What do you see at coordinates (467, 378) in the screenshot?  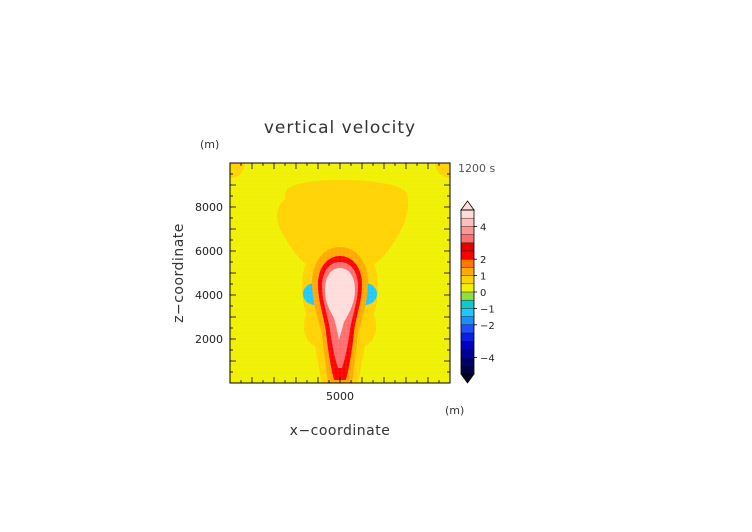 I see `colorbar-under-triangle` at bounding box center [467, 378].